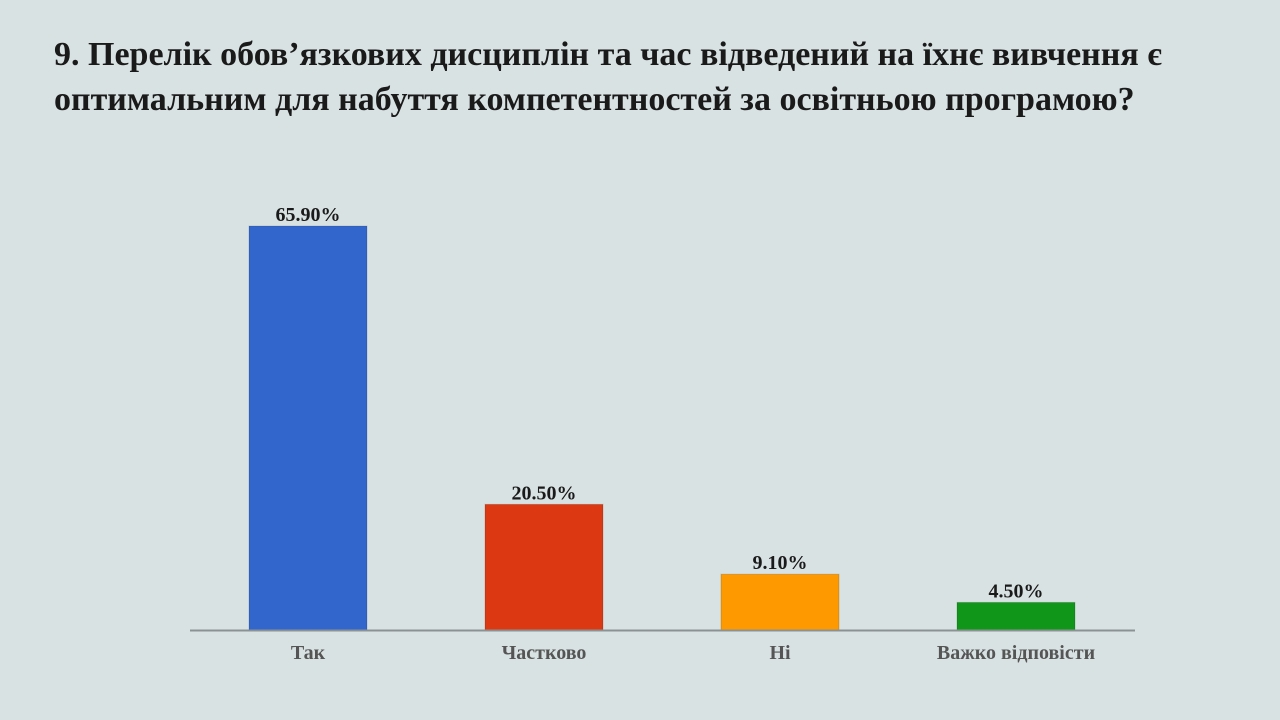  Describe the element at coordinates (544, 653) in the screenshot. I see `tick-label-1: Частково` at that location.